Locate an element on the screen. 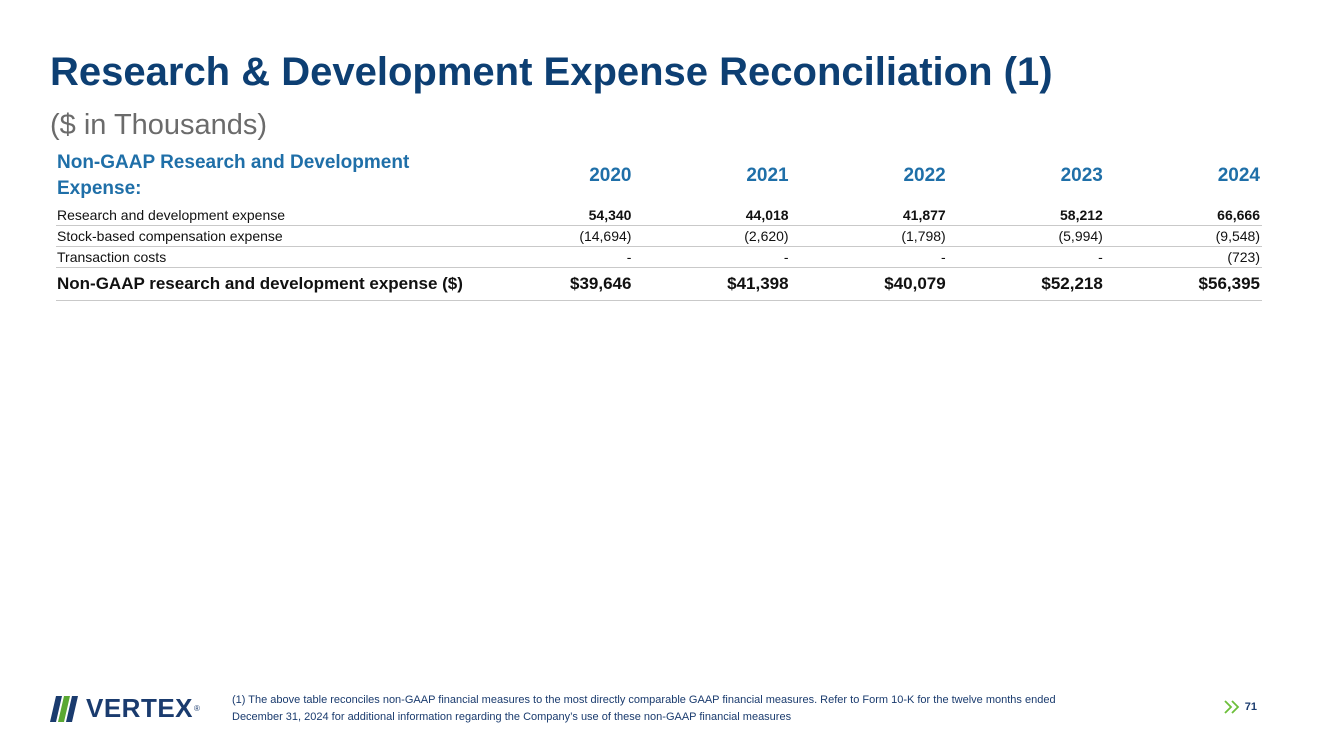 Image resolution: width=1333 pixels, height=749 pixels. page-indicator: 71 is located at coordinates (1240, 707).